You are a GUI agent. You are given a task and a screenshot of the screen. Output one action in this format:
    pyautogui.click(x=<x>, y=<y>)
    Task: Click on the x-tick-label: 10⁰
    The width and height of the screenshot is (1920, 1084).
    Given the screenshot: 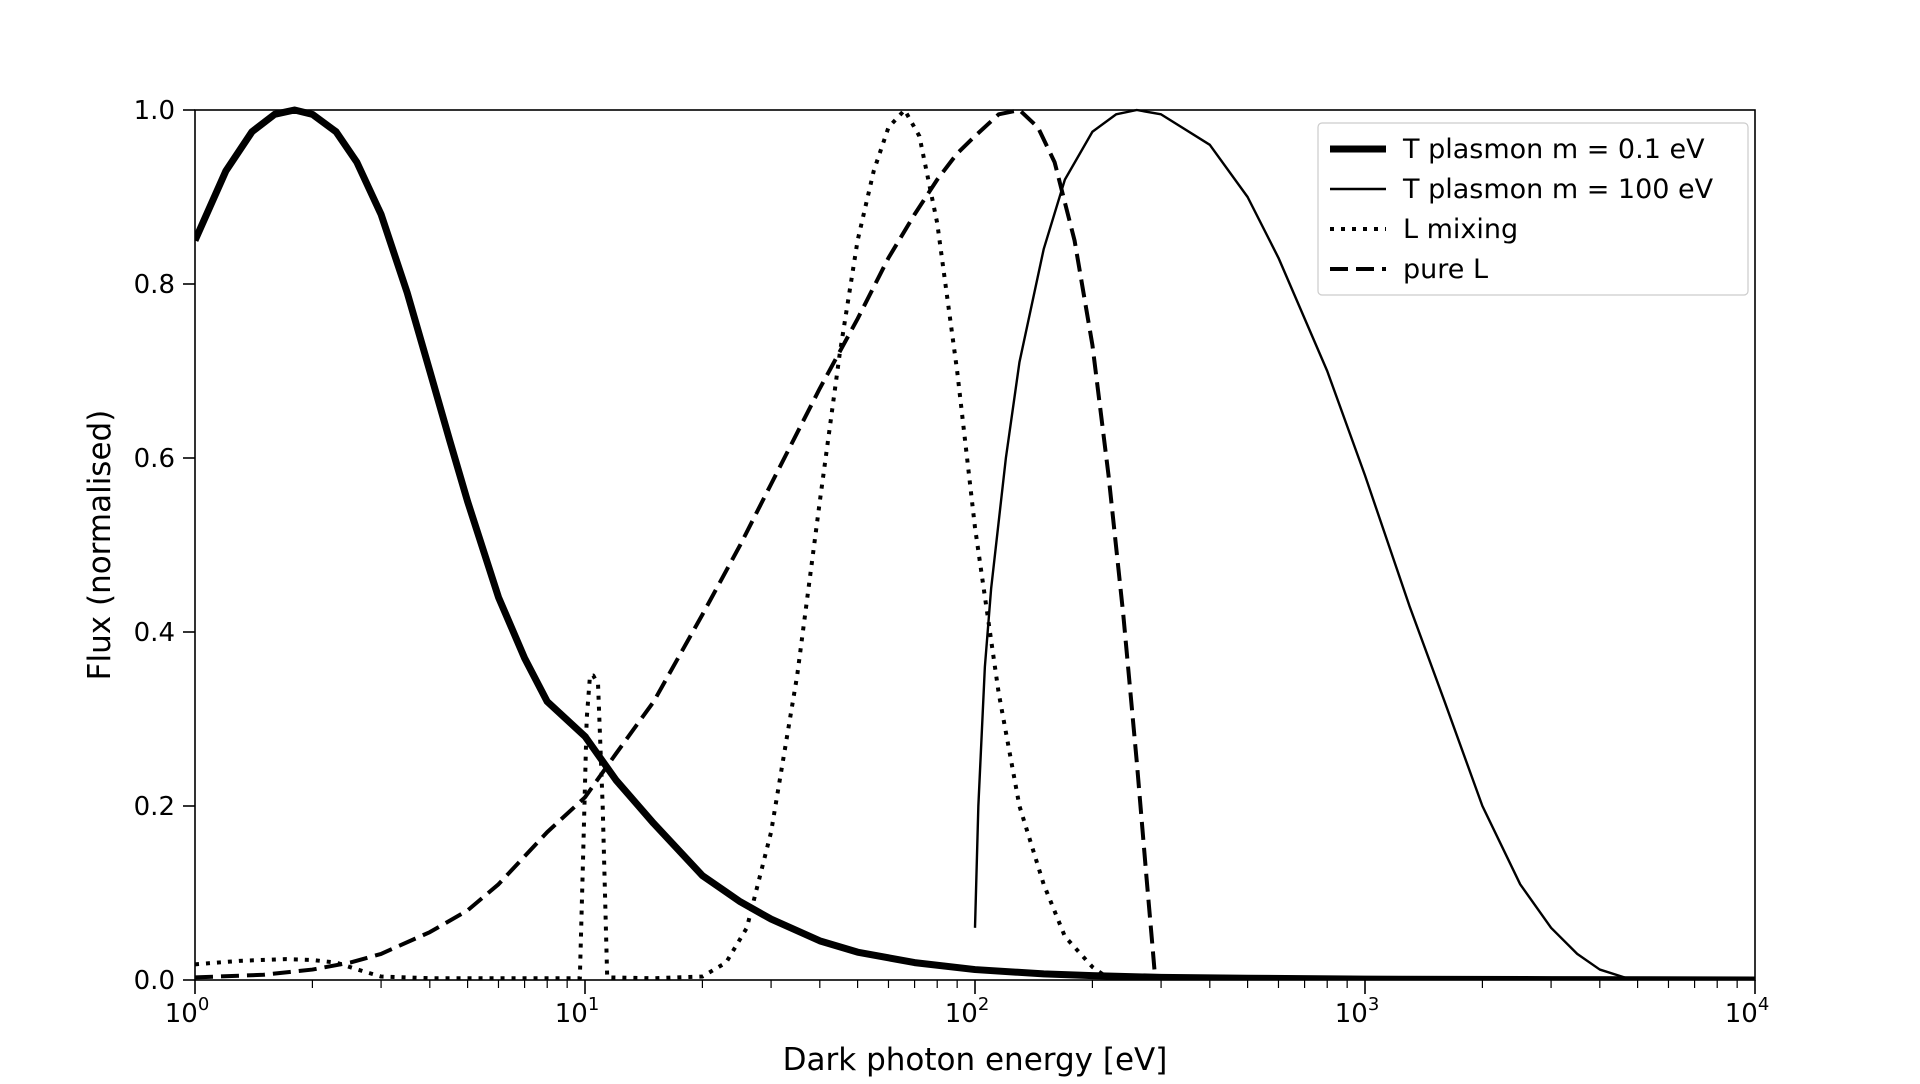 What is the action you would take?
    pyautogui.click(x=187, y=1011)
    